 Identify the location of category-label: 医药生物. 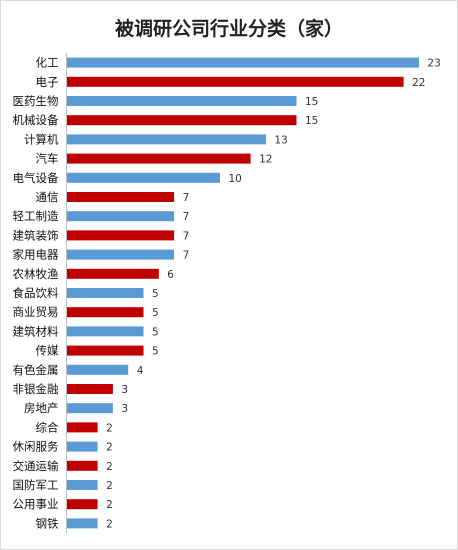
(36, 101).